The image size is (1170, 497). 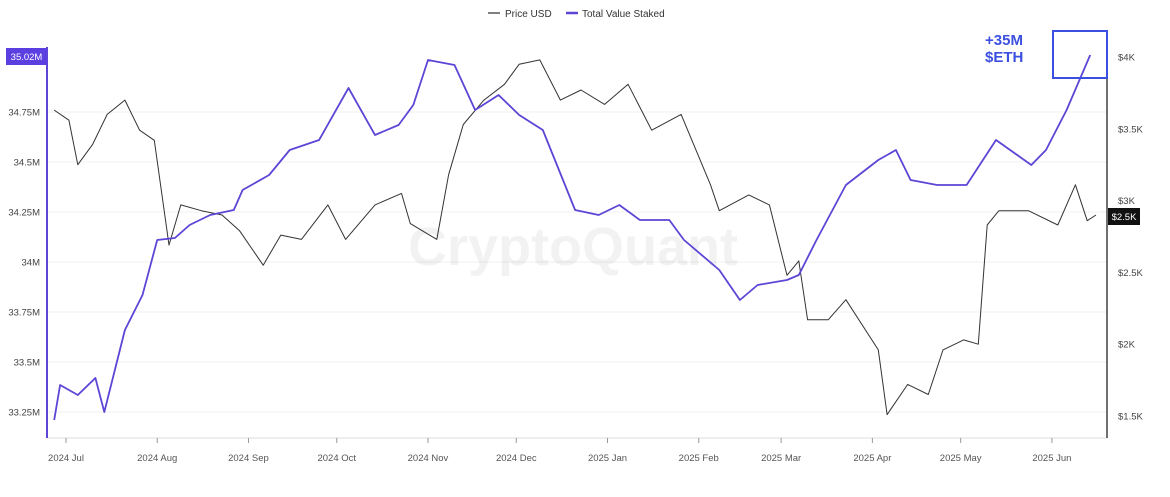 I want to click on x-tick-label: 2024 Dec, so click(x=516, y=458).